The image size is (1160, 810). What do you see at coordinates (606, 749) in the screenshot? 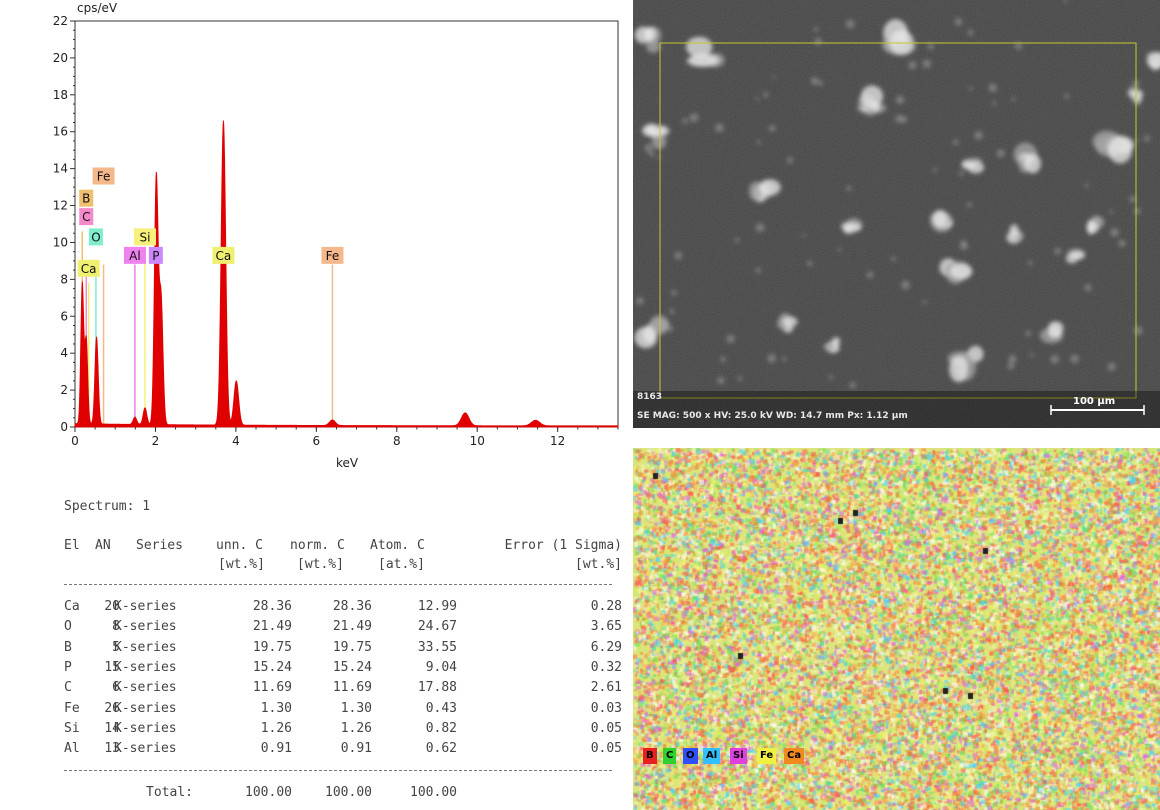
I see `cell-error: 0.05` at bounding box center [606, 749].